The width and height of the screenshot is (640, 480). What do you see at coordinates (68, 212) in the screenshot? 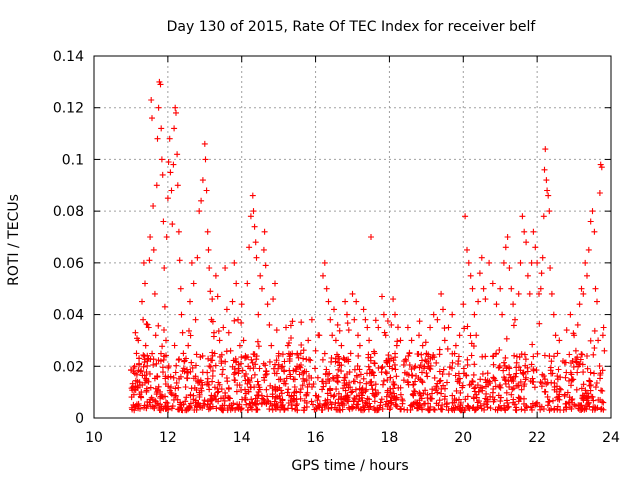
I see `y-tick-label: 0.08` at bounding box center [68, 212].